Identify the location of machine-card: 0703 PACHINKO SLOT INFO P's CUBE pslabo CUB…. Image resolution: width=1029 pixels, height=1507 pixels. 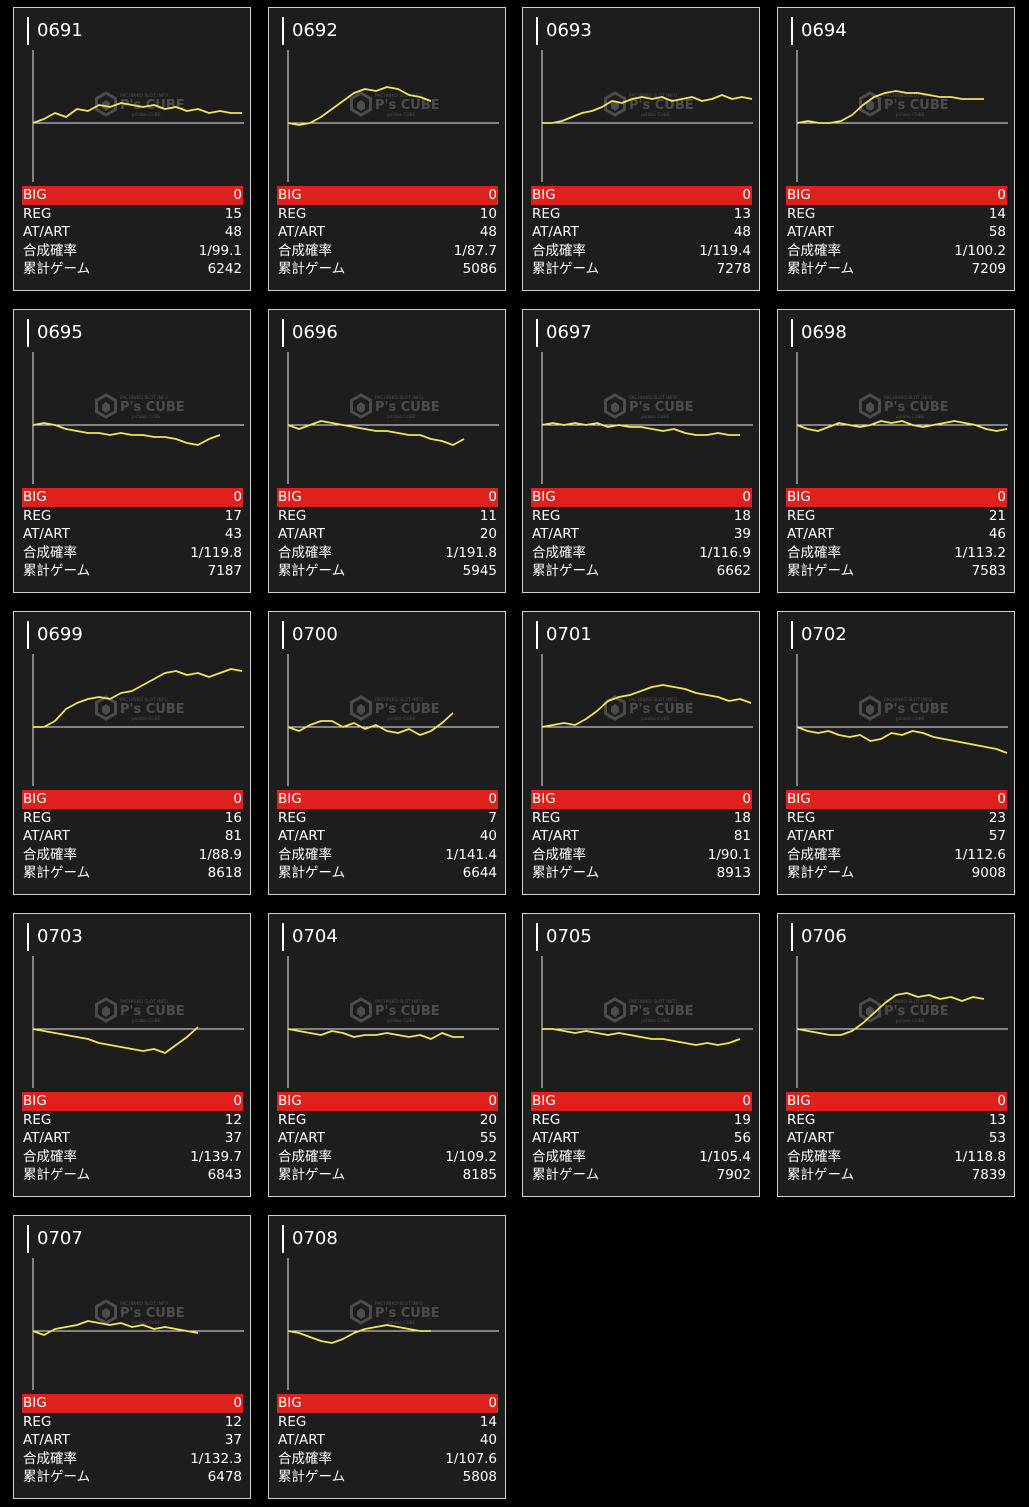
(132, 1055).